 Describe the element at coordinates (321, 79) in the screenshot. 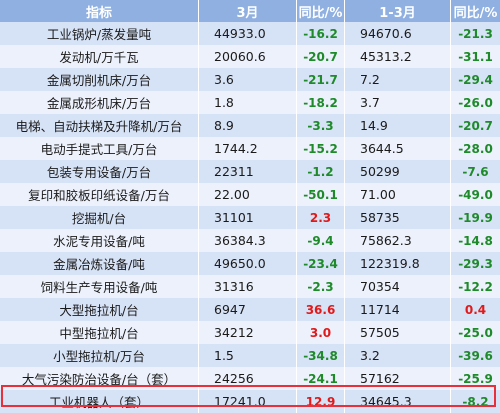

I see `cell-march-yoy: -21.7` at that location.